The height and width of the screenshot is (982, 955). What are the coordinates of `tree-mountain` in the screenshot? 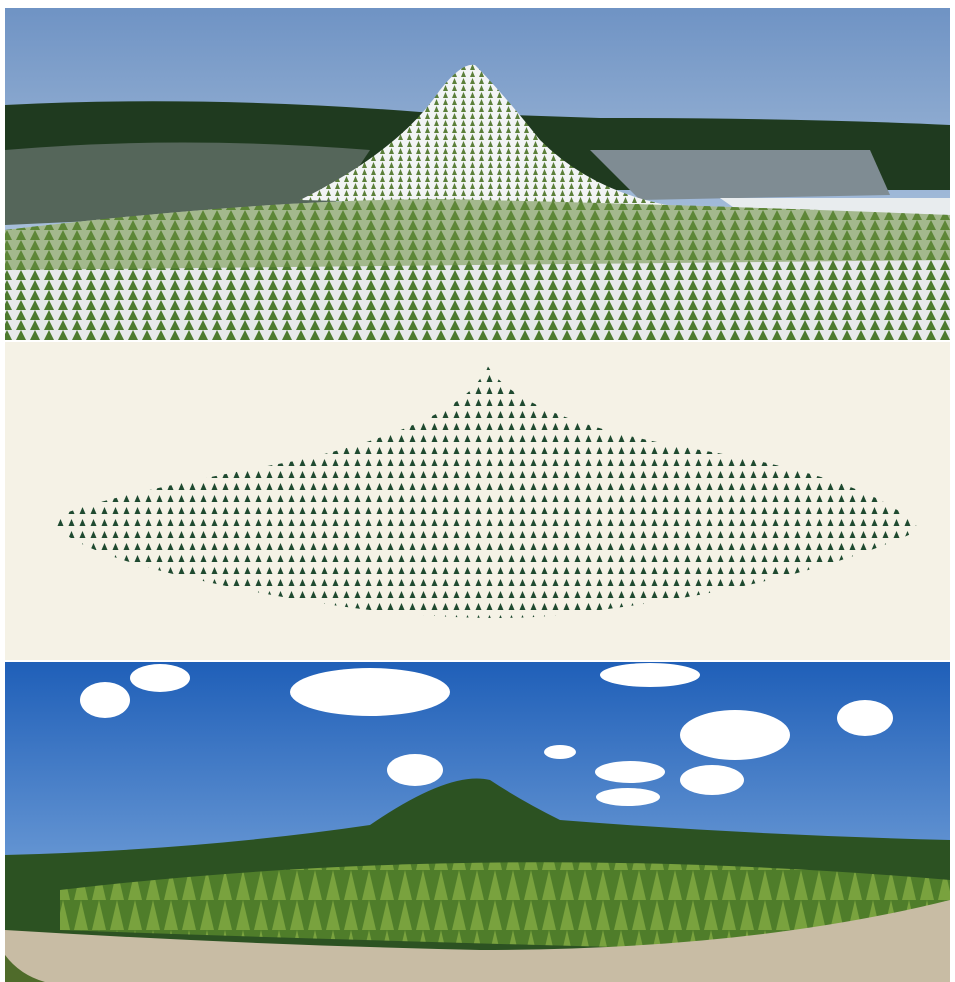 It's located at (500, 137).